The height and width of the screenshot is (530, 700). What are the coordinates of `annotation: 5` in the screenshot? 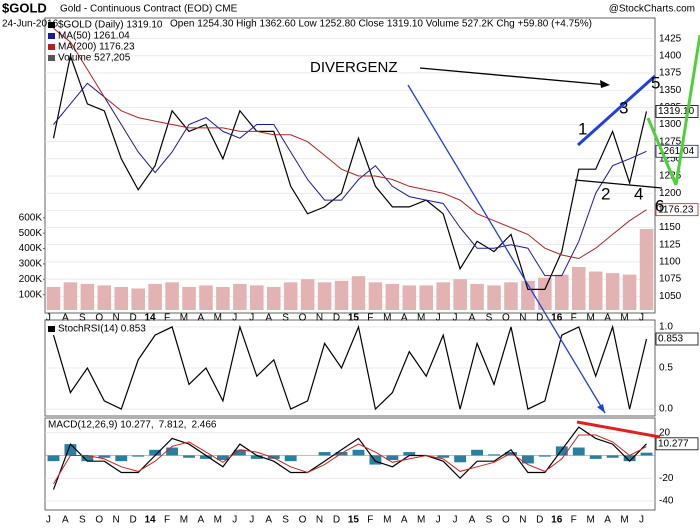 It's located at (655, 82).